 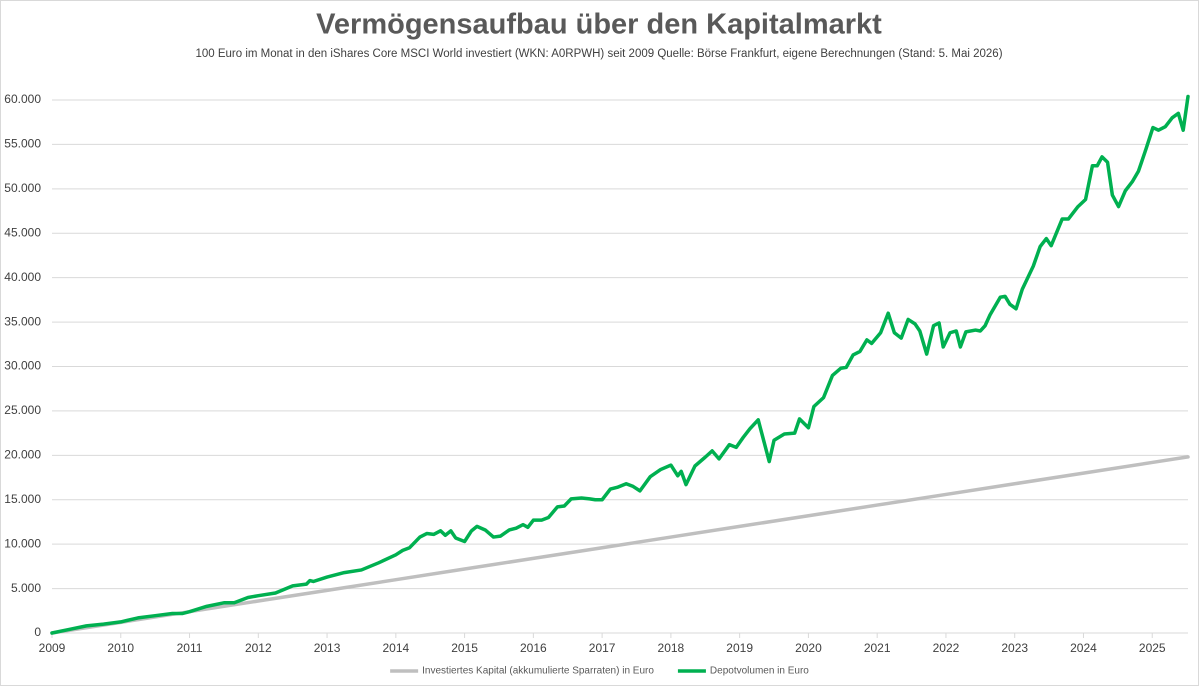 I want to click on x-tick-label: 2022, so click(x=946, y=648).